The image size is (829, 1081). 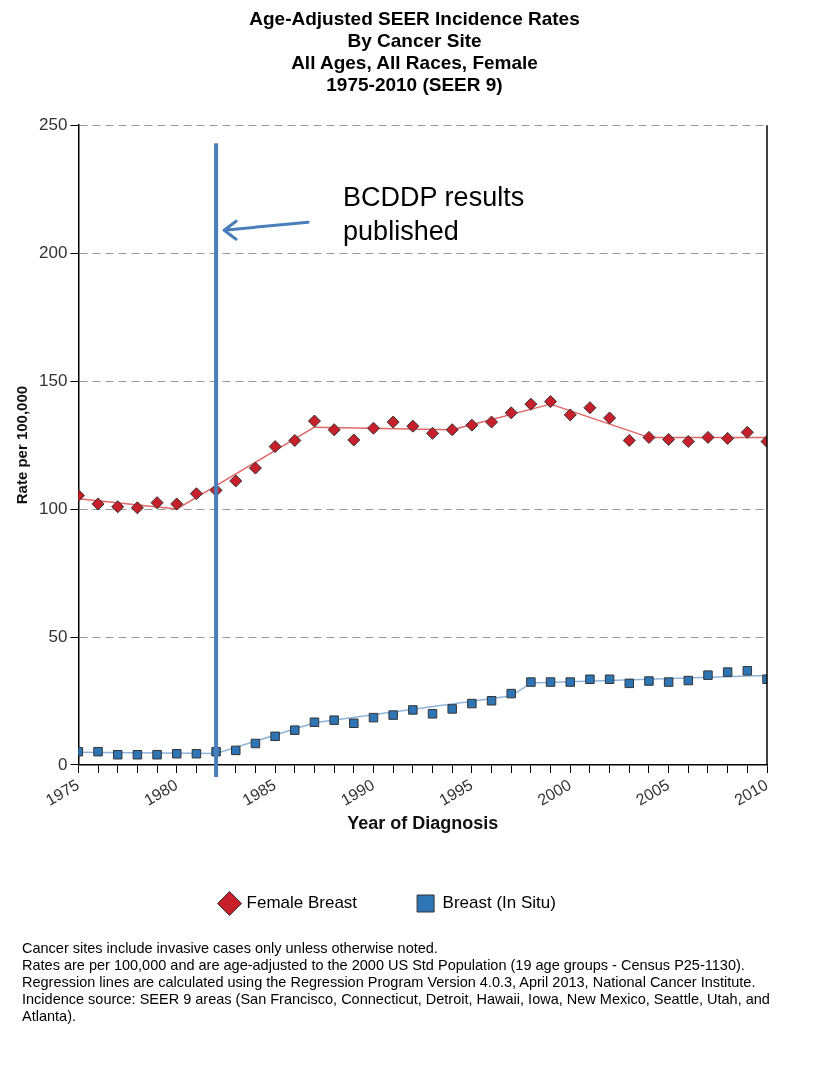 I want to click on x-tick-label: 1995, so click(x=456, y=792).